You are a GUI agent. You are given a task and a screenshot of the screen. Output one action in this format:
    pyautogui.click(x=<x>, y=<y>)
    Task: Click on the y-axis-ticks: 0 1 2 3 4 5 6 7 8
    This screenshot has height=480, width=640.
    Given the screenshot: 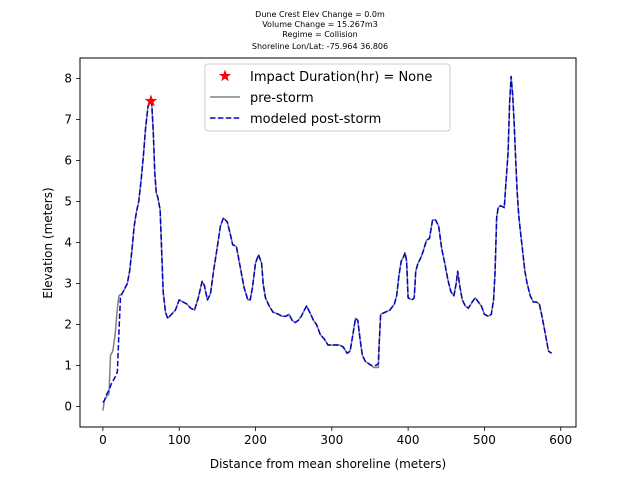 What is the action you would take?
    pyautogui.click(x=72, y=243)
    